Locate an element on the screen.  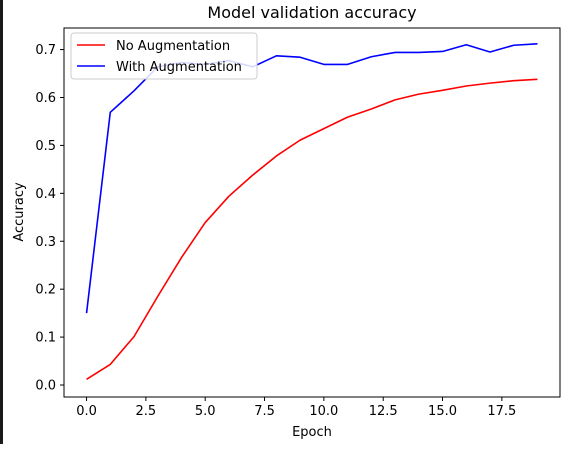
y-tick-label: 0.4 is located at coordinates (45, 194).